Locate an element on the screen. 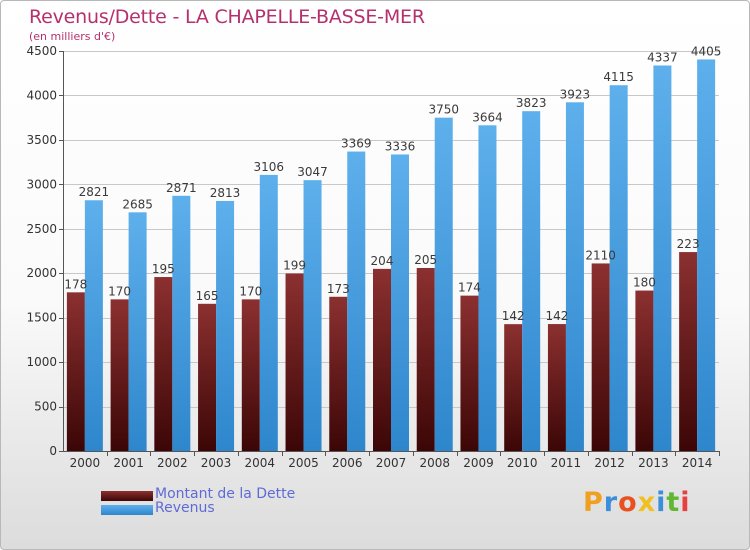  x-tick-label: 2013 is located at coordinates (653, 463).